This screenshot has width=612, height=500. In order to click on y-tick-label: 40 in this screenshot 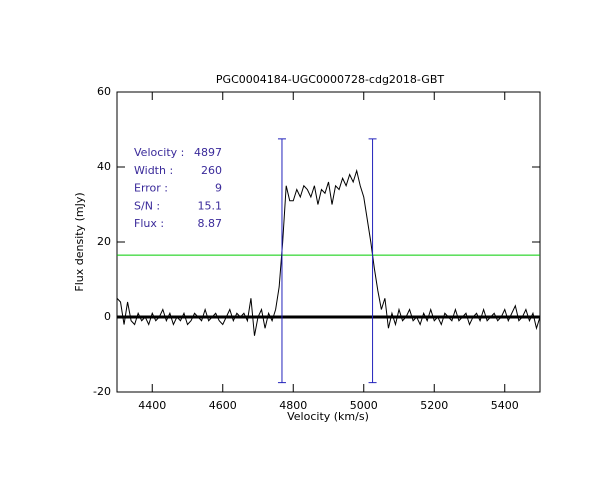, I will do `click(104, 166)`.